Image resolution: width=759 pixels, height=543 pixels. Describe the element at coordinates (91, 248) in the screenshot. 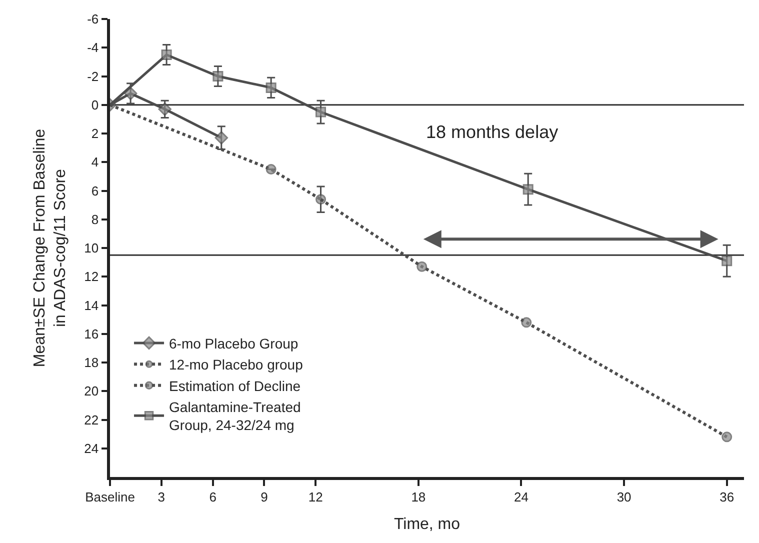

I see `y-tick-label: 10` at that location.